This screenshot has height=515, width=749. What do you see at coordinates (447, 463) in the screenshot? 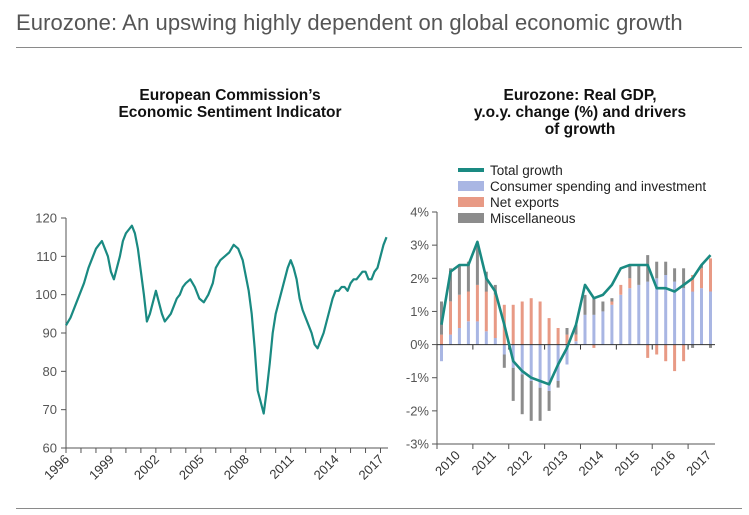
I see `gdp-x-tick-label: 2010` at bounding box center [447, 463].